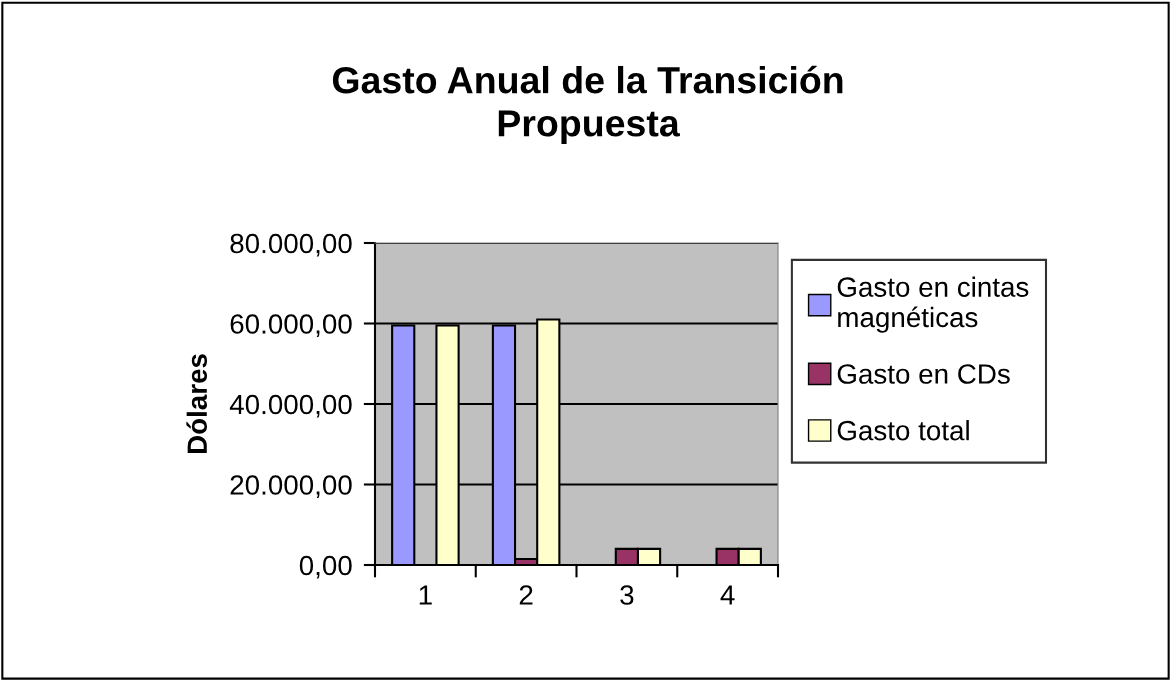  I want to click on y-tick-label: 40.000,00, so click(290, 406).